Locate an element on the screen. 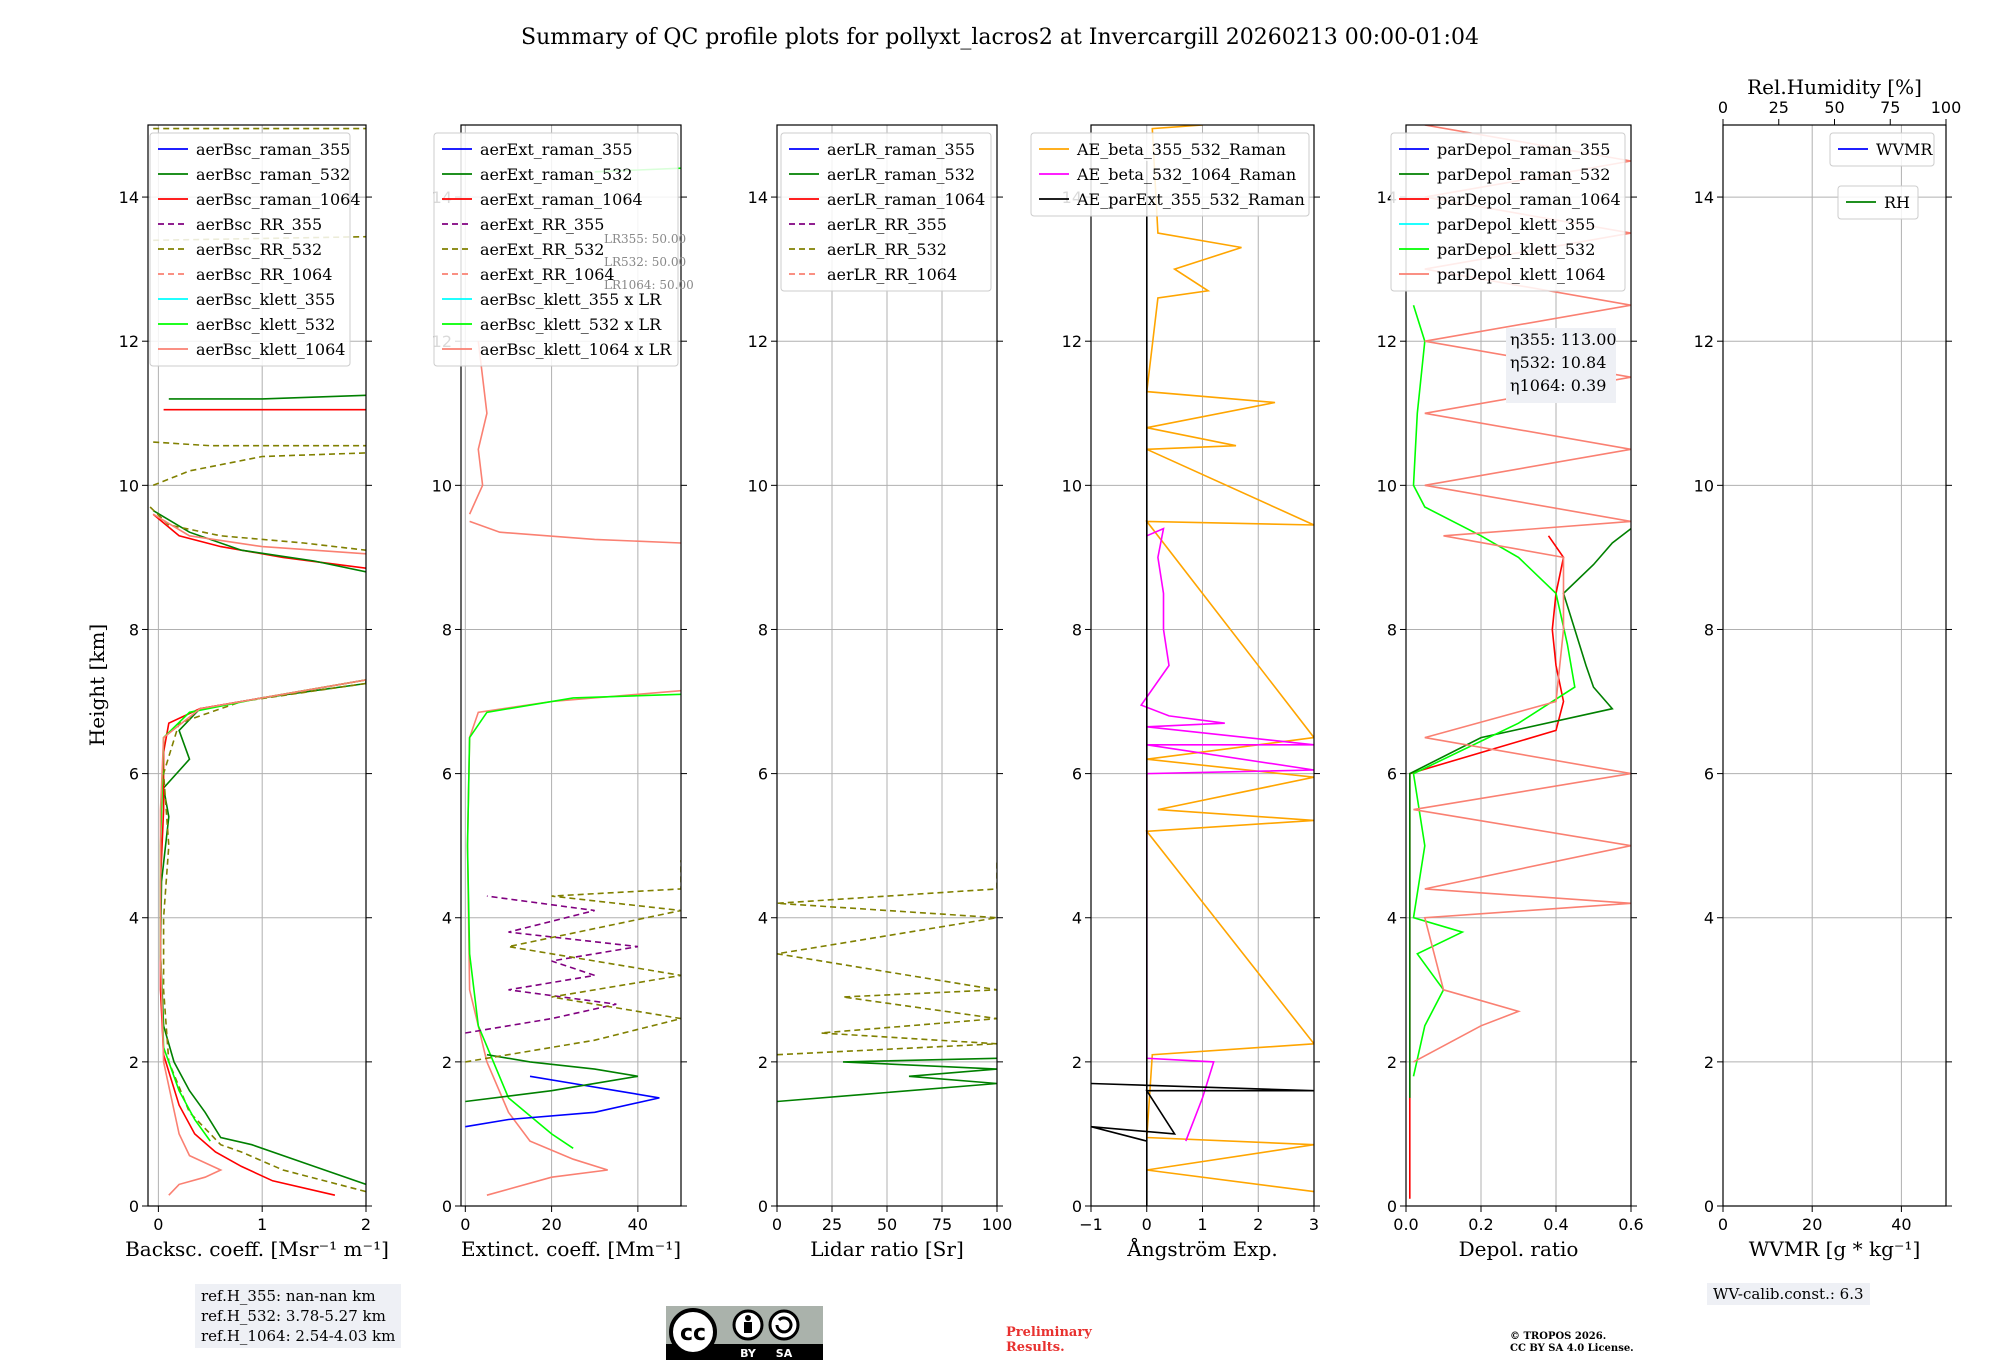 This screenshot has width=2000, height=1360. copyright-line-1: © TROPOS 2026. is located at coordinates (1558, 1336).